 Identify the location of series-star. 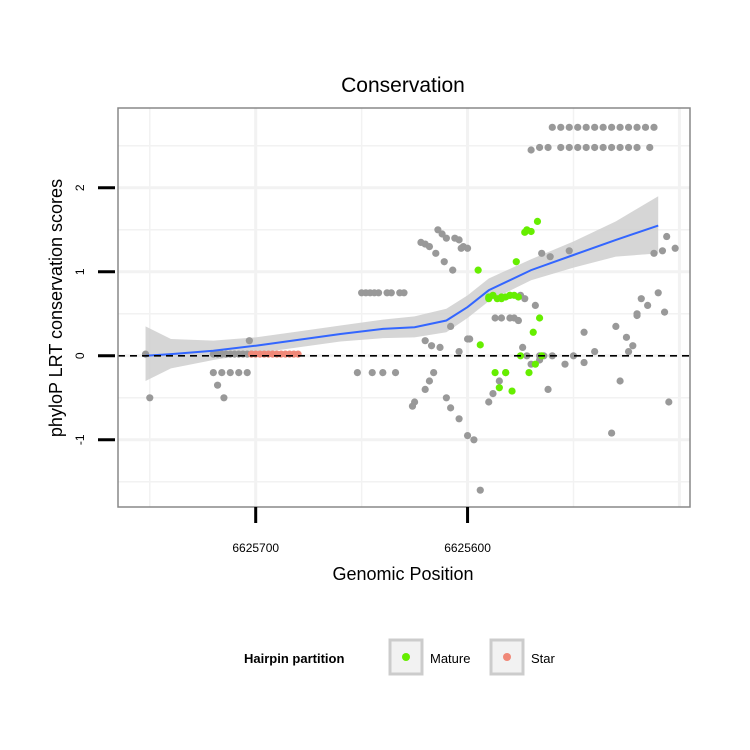
(274, 354).